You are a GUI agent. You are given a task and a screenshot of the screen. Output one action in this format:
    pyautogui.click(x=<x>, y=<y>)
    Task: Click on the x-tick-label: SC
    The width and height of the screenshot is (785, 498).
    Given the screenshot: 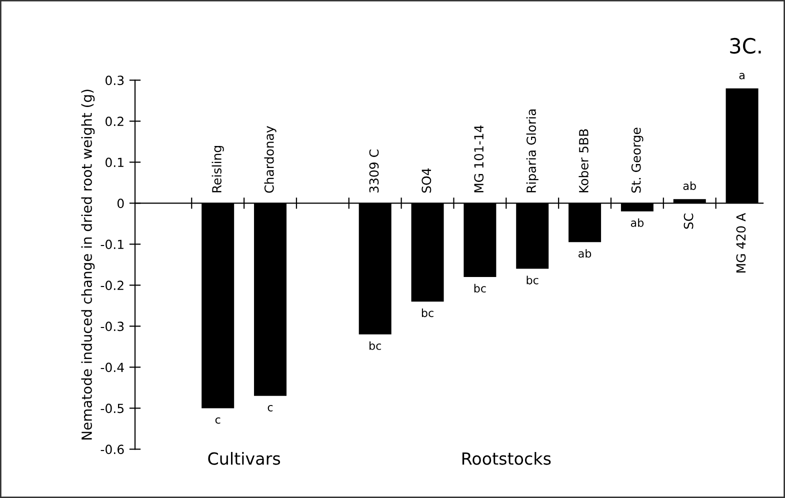 What is the action you would take?
    pyautogui.click(x=689, y=221)
    